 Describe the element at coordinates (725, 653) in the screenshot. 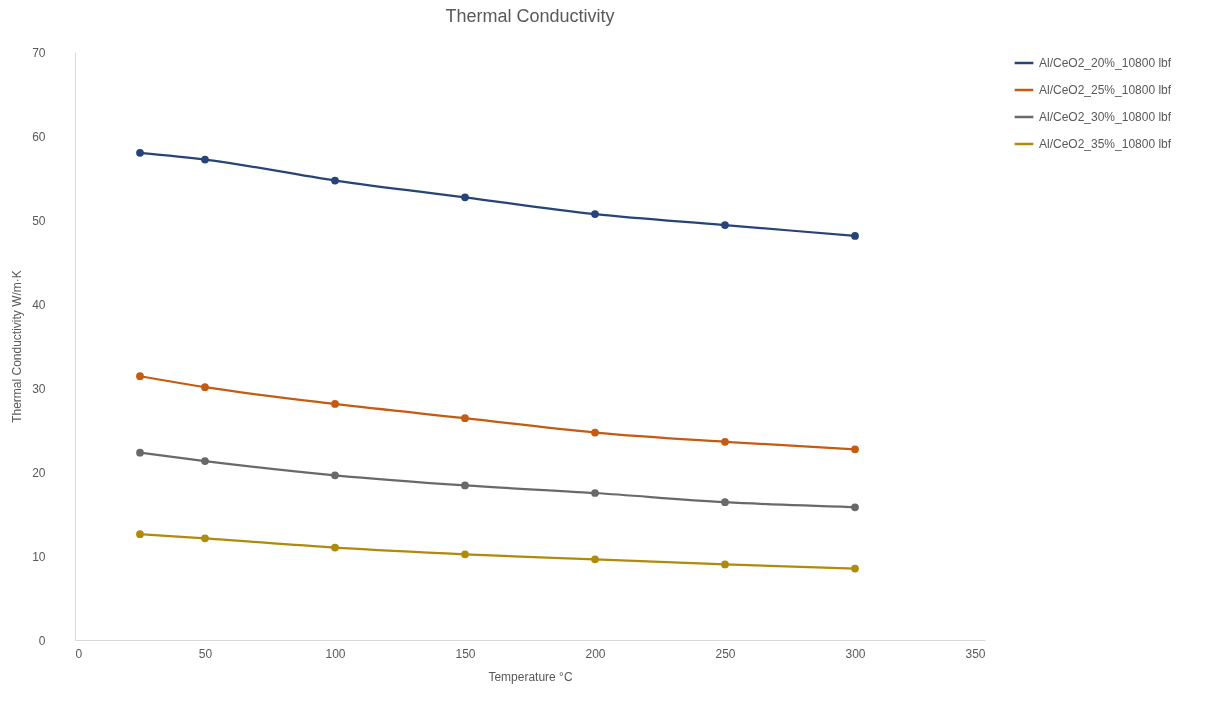

I see `x-tick-label: 250` at that location.